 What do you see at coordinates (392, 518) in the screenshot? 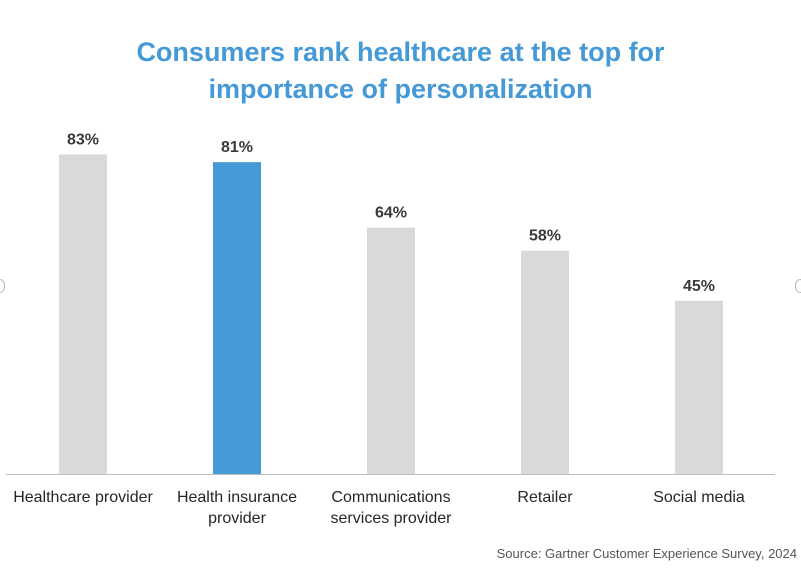
I see `category-label-3-line-2: services provider` at bounding box center [392, 518].